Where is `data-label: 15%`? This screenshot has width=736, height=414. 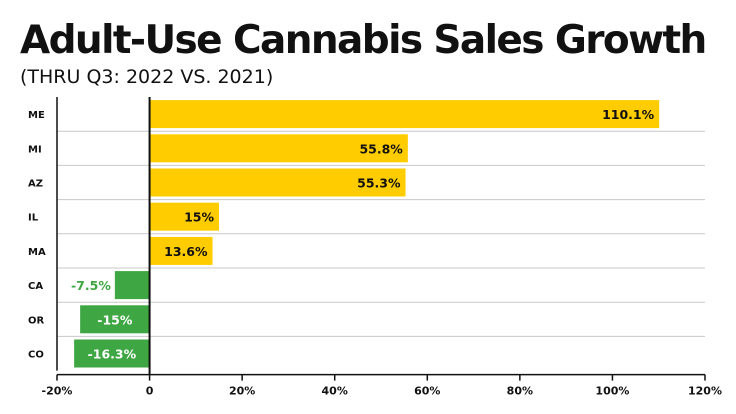
data-label: 15% is located at coordinates (199, 217).